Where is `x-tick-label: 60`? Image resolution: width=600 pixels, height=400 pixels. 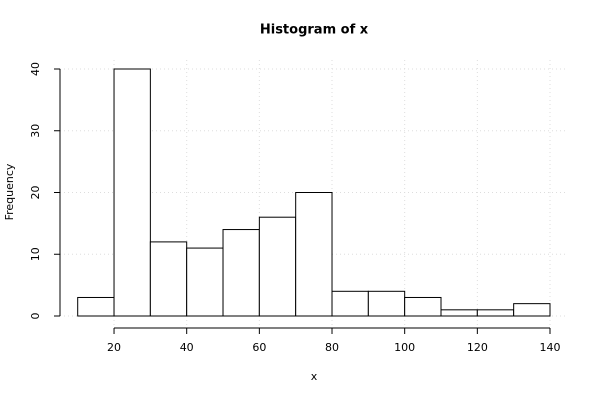 x-tick-label: 60 is located at coordinates (259, 347).